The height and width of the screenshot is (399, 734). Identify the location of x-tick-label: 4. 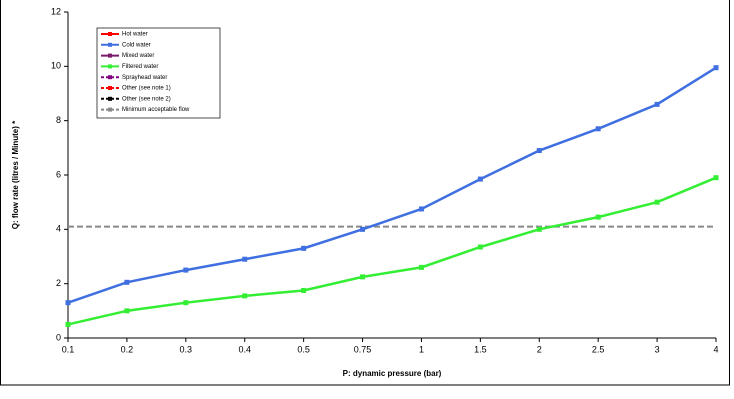
(715, 349).